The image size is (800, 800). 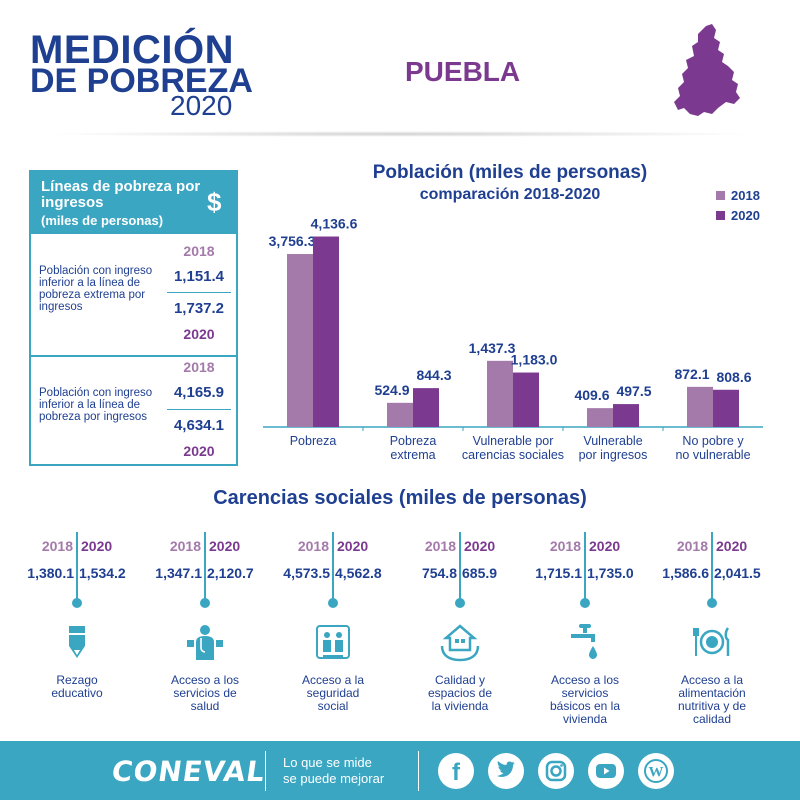 I want to click on chart-title: Población (miles de personas), so click(x=510, y=172).